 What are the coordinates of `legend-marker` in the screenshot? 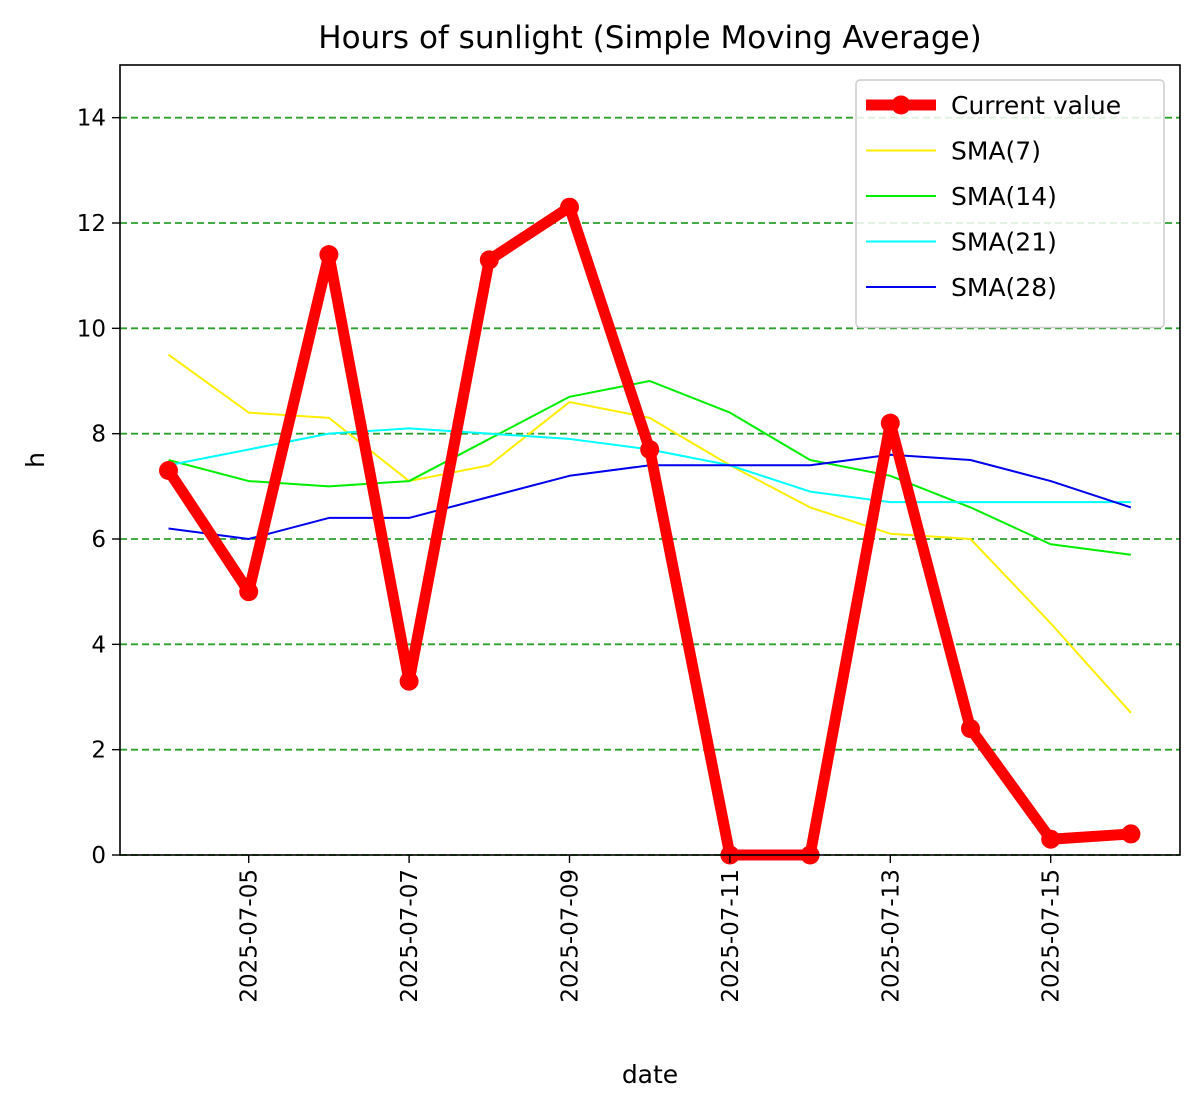 It's located at (901, 105).